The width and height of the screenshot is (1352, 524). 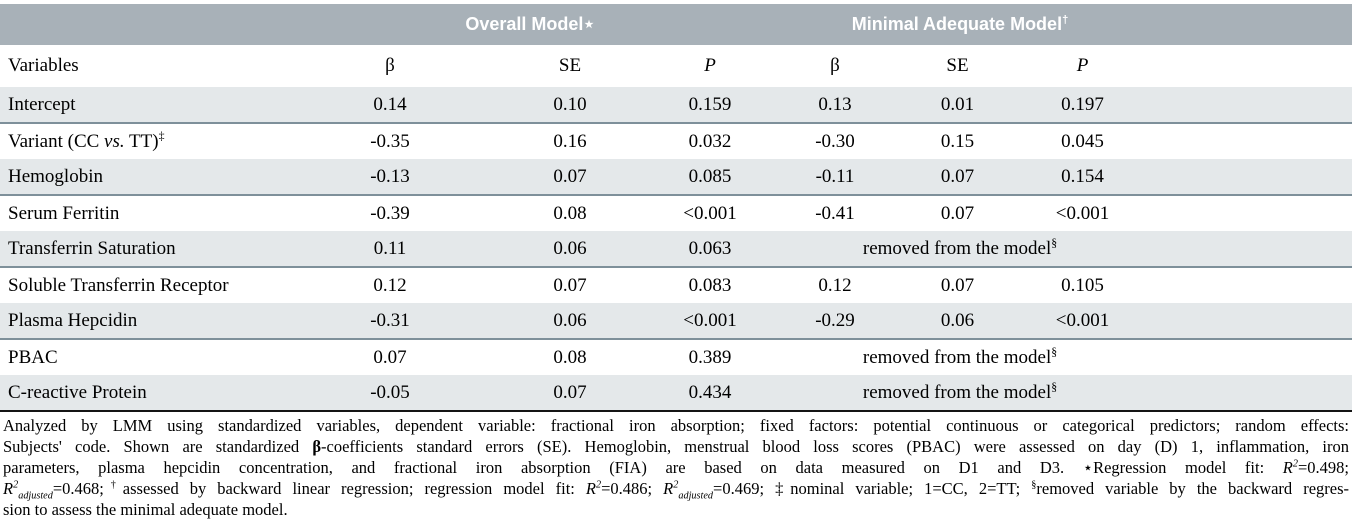 I want to click on table-row-pbac: PBAC 0.07 0.08 0.389 removed from the model§, so click(x=676, y=357).